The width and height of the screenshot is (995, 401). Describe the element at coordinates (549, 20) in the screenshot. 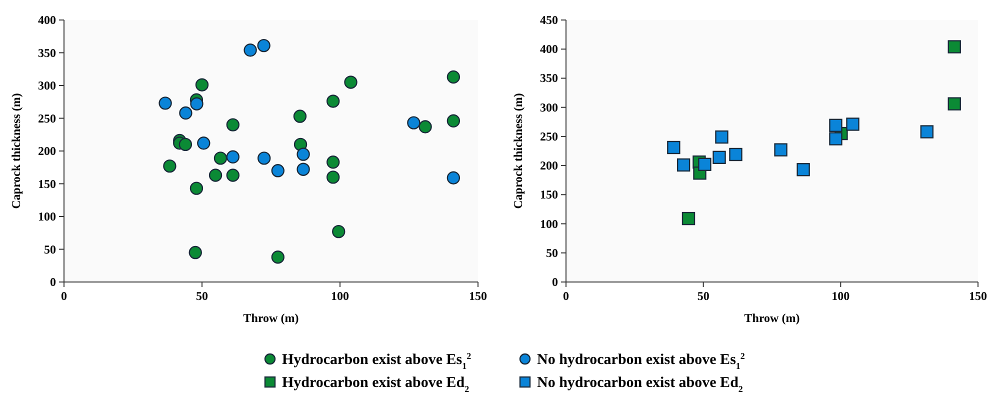

I see `y-tick-label: 450` at that location.